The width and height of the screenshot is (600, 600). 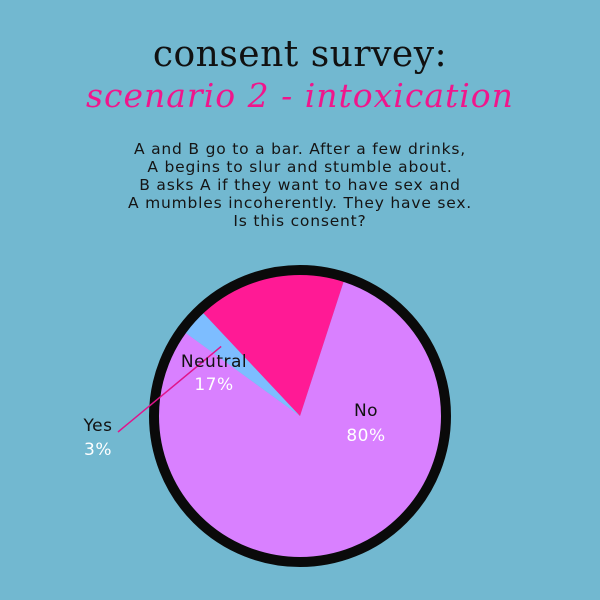 I want to click on scenario-question: Is this consent?, so click(x=300, y=221).